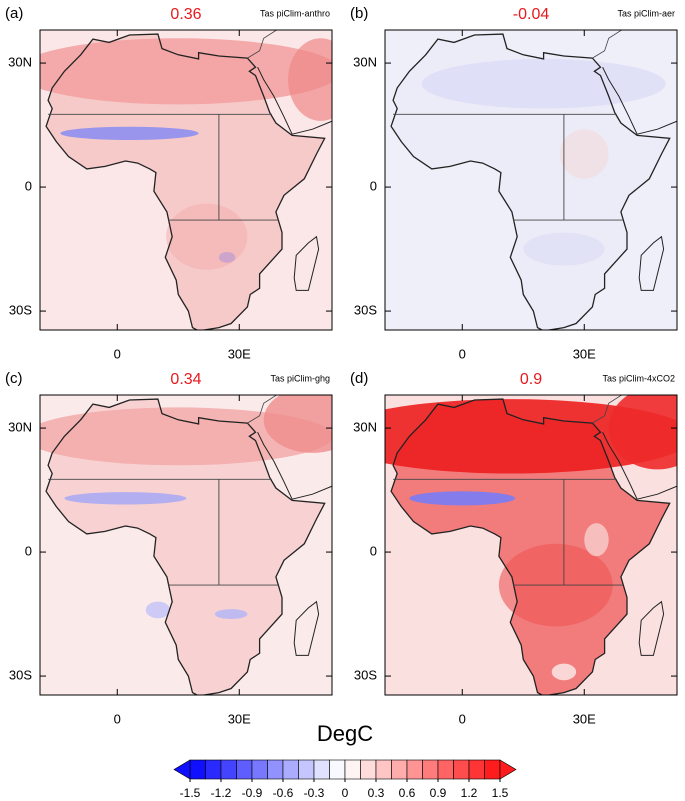 The height and width of the screenshot is (801, 685). I want to click on colorbar-tick-label: -0.3, so click(314, 793).